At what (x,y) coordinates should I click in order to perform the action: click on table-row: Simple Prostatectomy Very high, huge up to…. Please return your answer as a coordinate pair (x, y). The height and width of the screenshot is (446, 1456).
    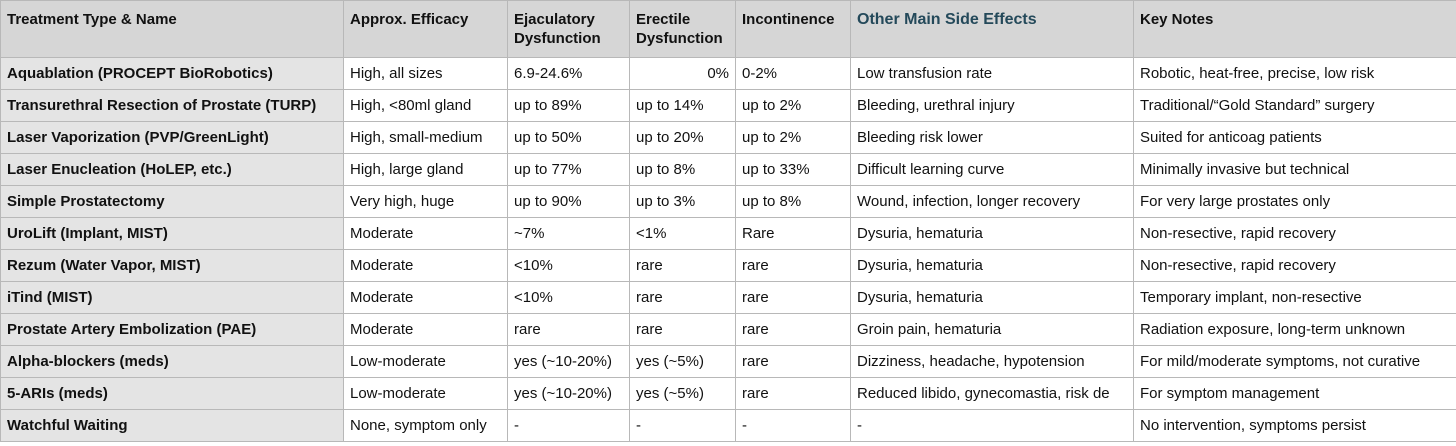
    Looking at the image, I should click on (728, 201).